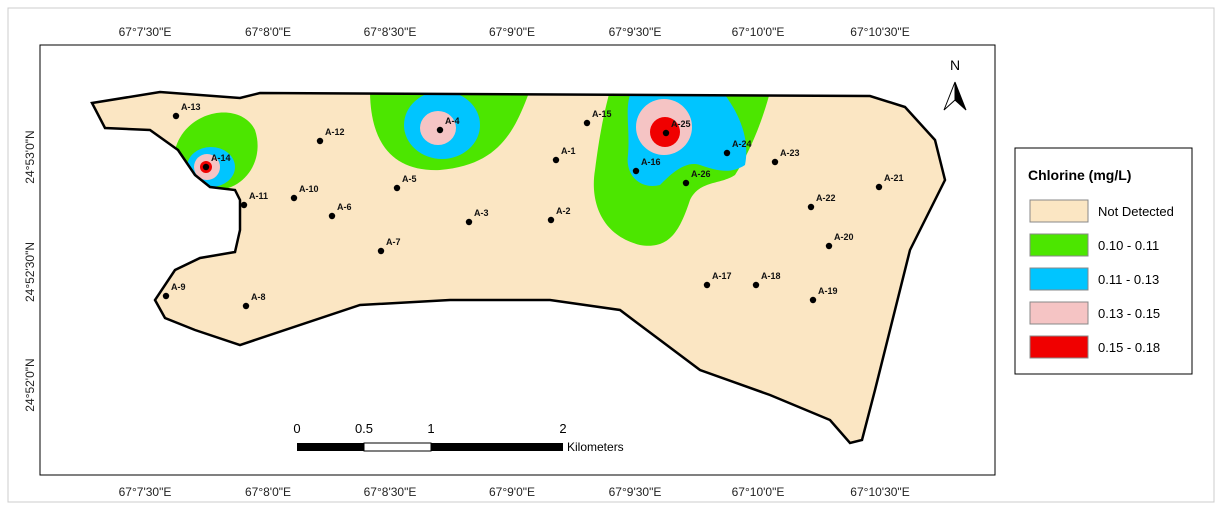  Describe the element at coordinates (1129, 347) in the screenshot. I see `legend-label: 0.15 - 0.18` at that location.